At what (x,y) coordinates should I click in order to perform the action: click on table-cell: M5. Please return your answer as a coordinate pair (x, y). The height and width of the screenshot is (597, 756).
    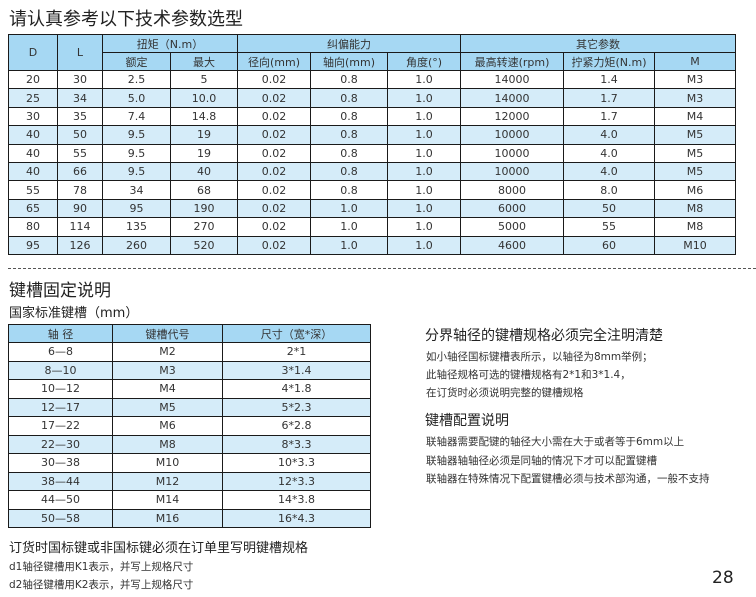
    Looking at the image, I should click on (167, 407).